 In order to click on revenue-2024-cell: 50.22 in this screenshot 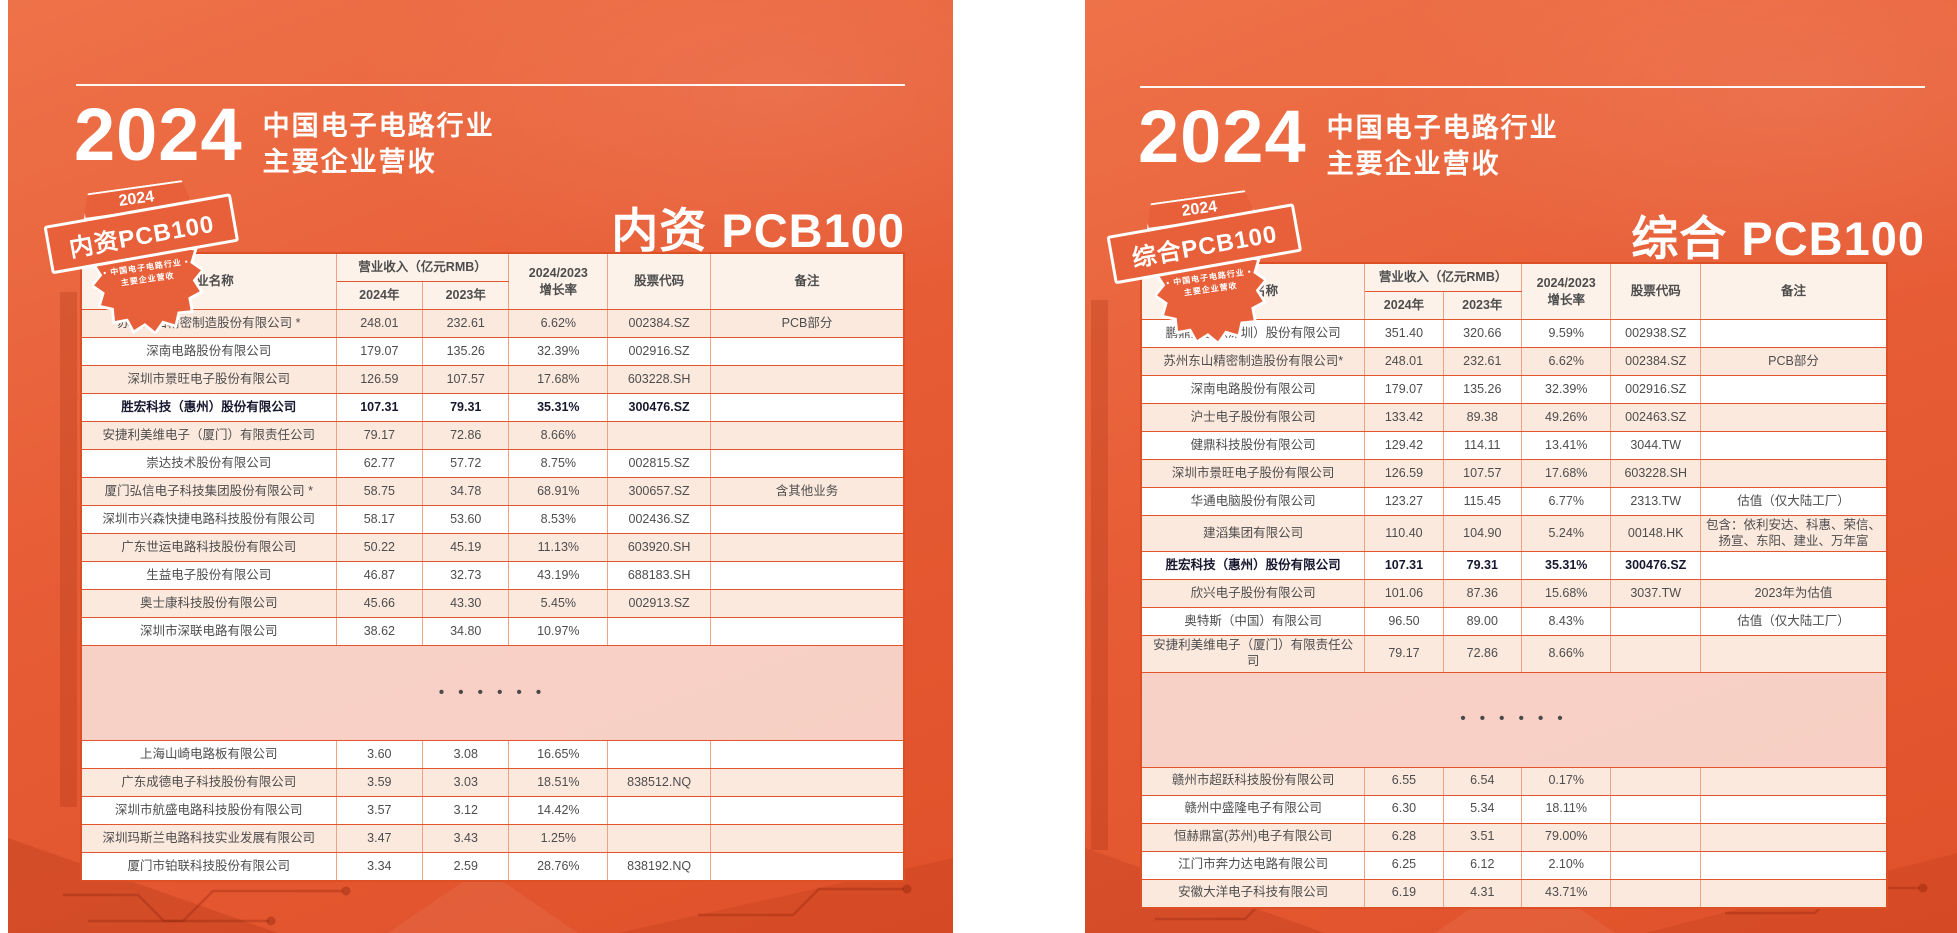, I will do `click(379, 547)`.